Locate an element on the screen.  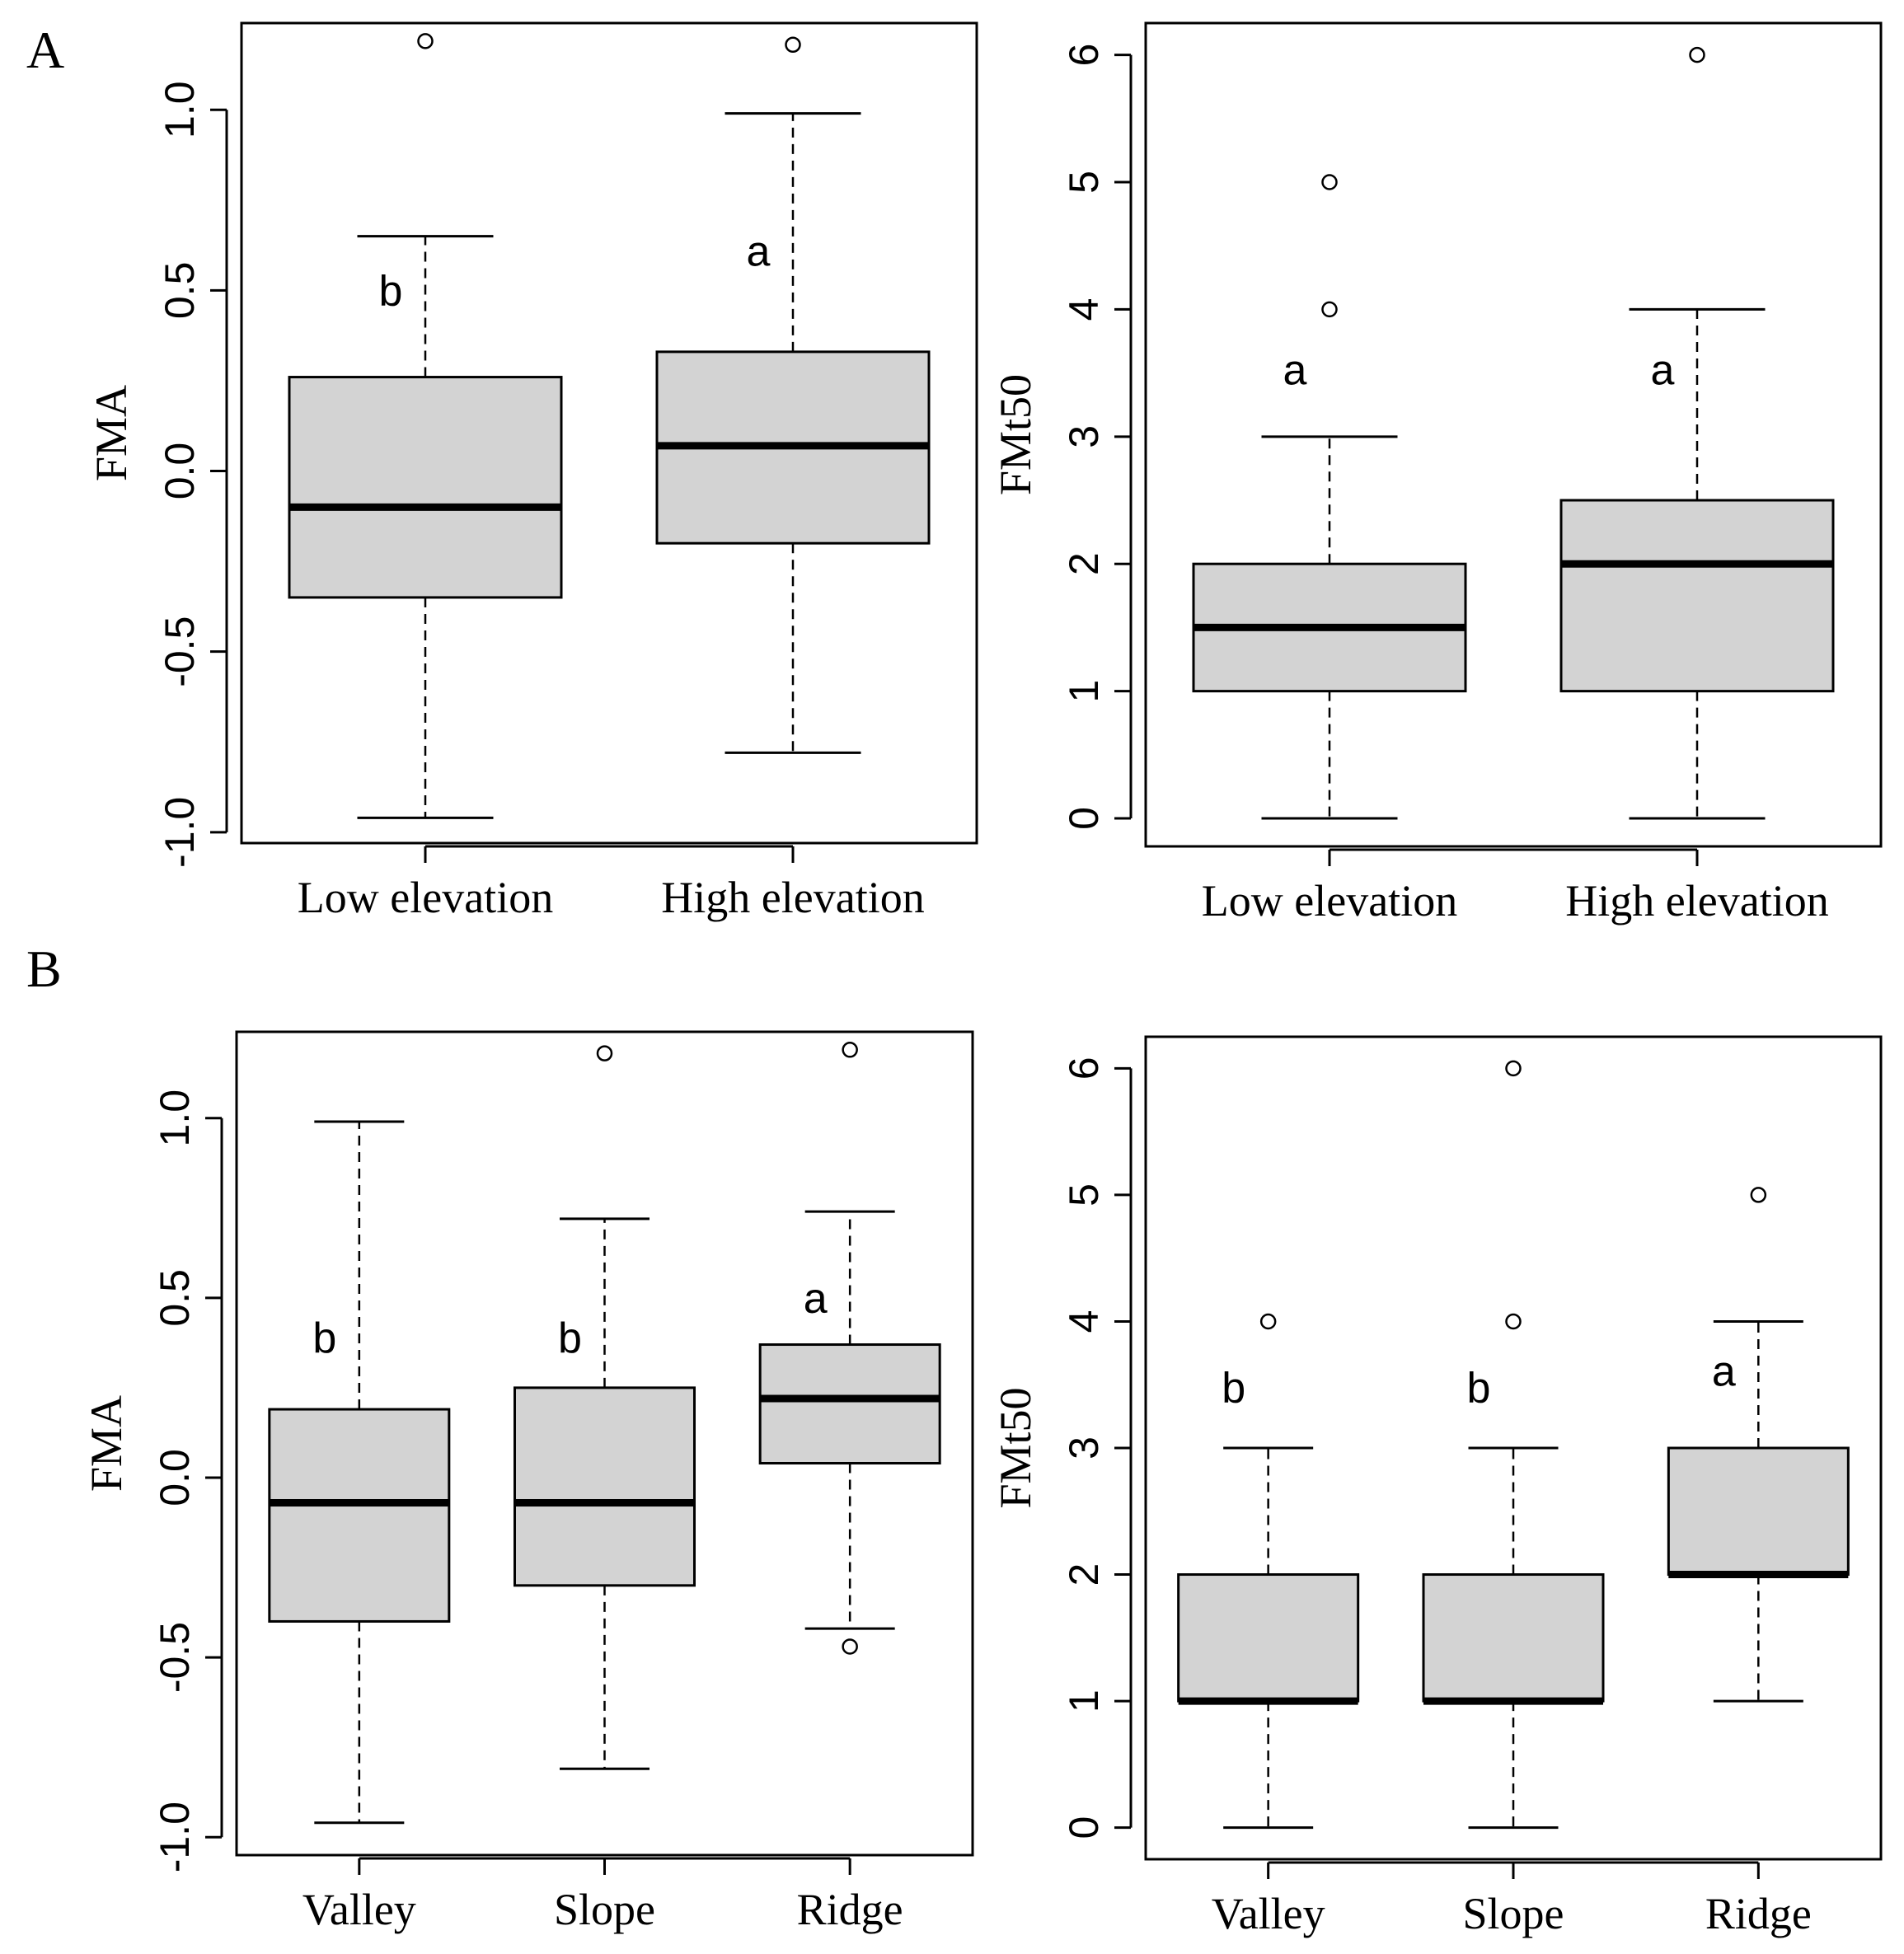
panel-label-a: A is located at coordinates (45, 50).